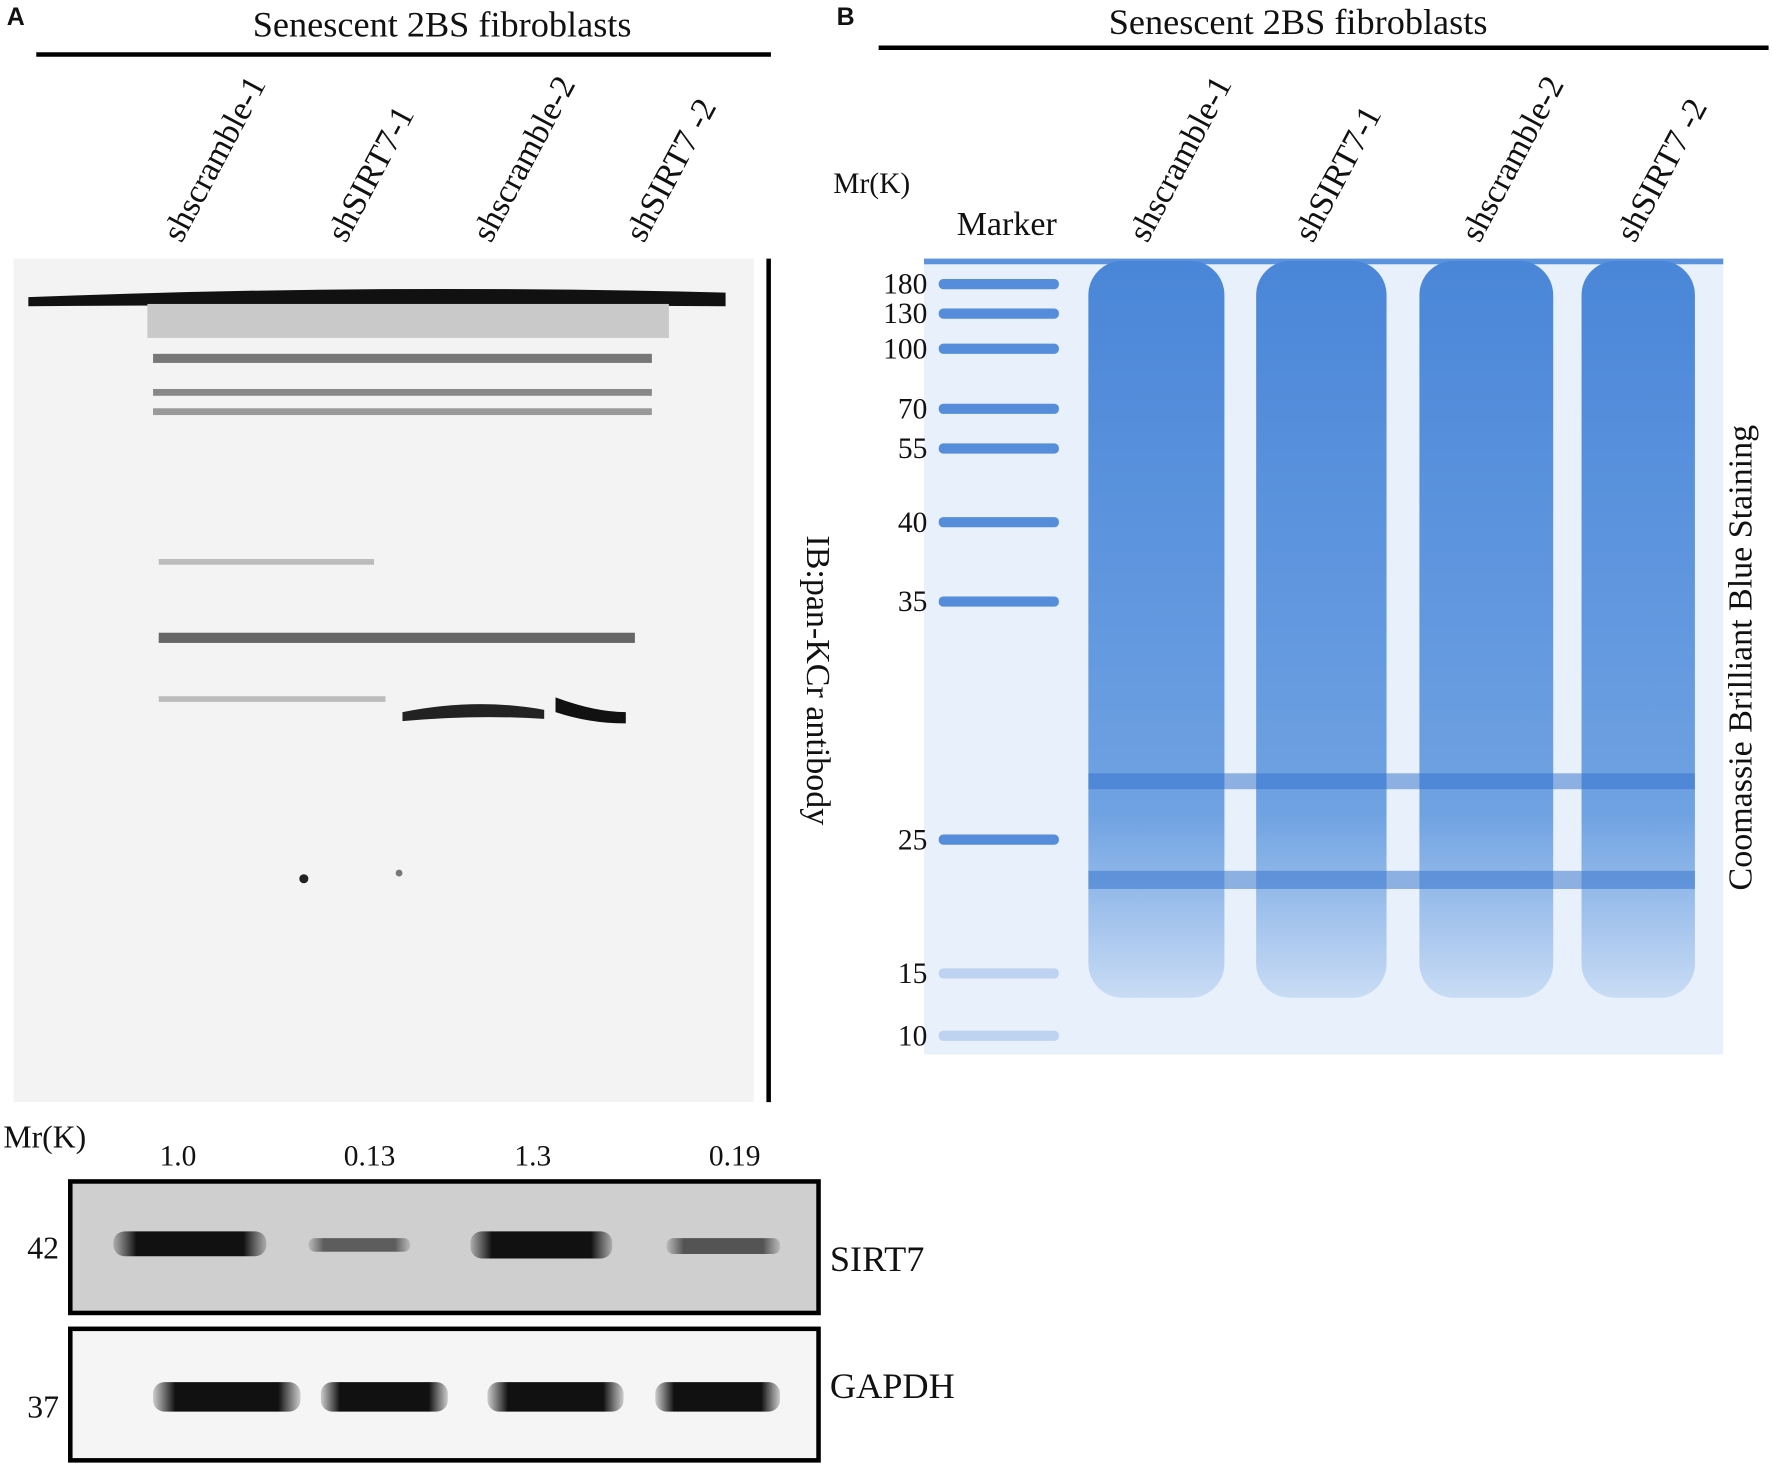 The image size is (1772, 1465). I want to click on marker-size: 15, so click(912, 974).